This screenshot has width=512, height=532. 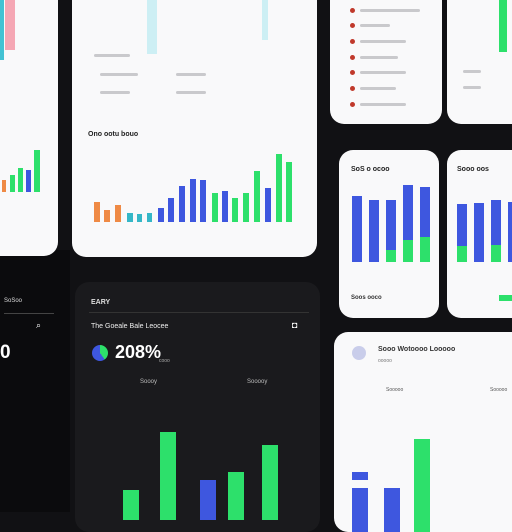 I want to click on panel-title: Sooo Wotoooo Looooo, so click(x=417, y=349).